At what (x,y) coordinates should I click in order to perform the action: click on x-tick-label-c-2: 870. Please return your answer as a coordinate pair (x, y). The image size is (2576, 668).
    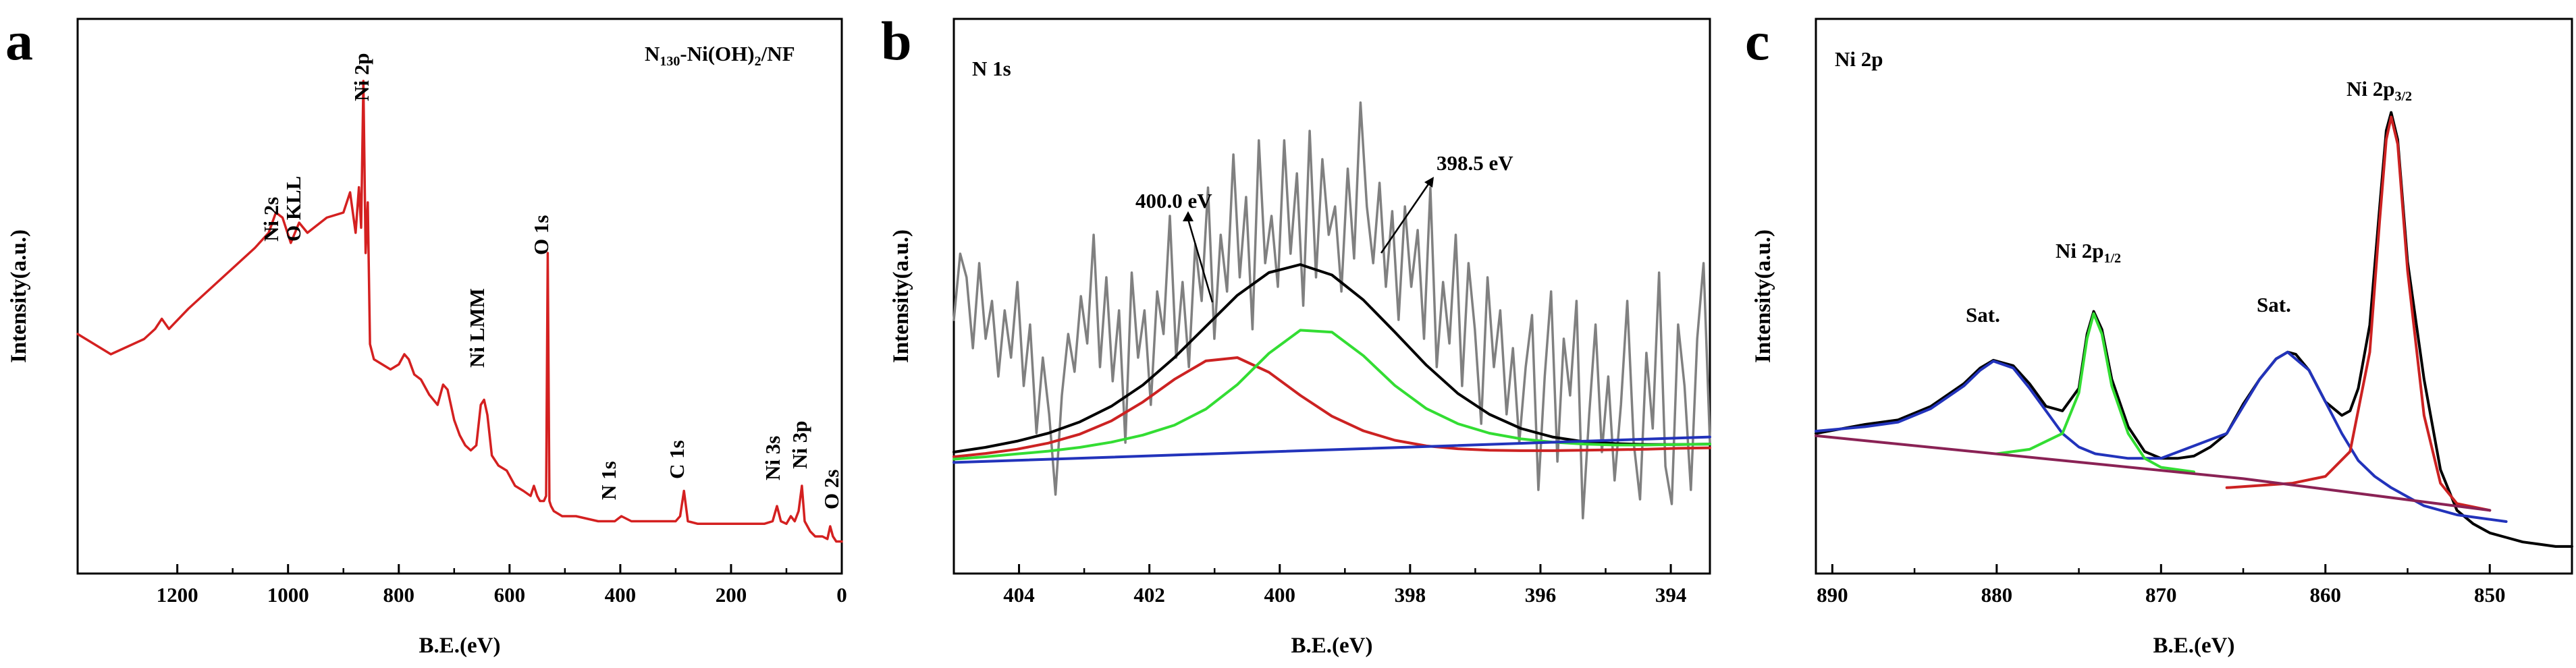
    Looking at the image, I should click on (2161, 595).